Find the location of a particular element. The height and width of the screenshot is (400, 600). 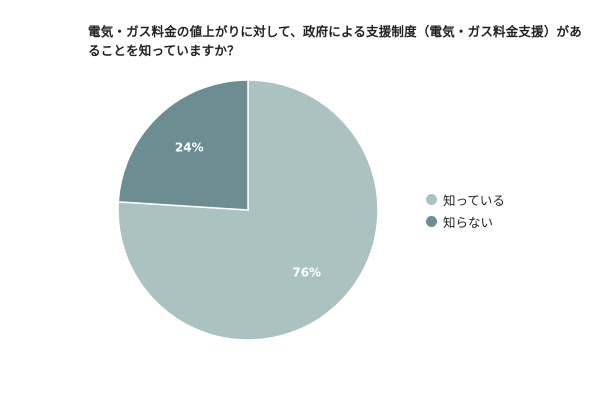

legend-label-unknown: 知らない is located at coordinates (468, 222).